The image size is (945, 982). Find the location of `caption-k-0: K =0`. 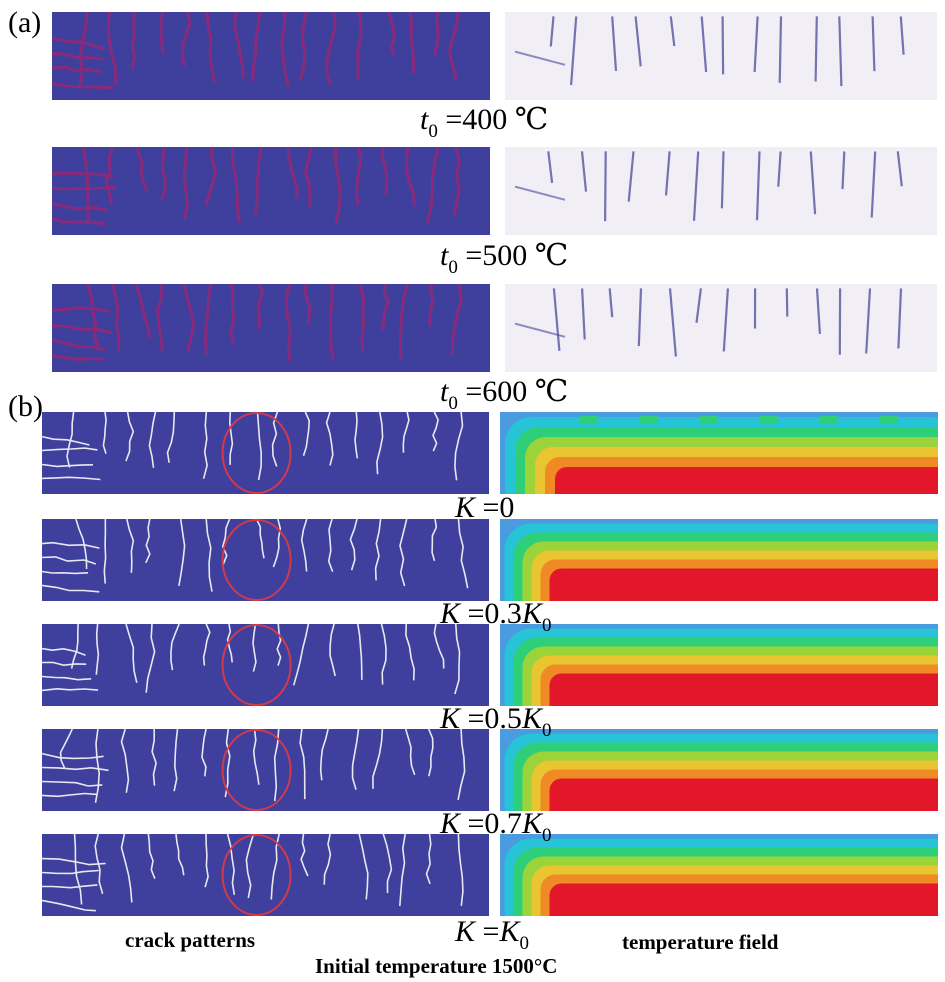

caption-k-0: K =0 is located at coordinates (485, 507).